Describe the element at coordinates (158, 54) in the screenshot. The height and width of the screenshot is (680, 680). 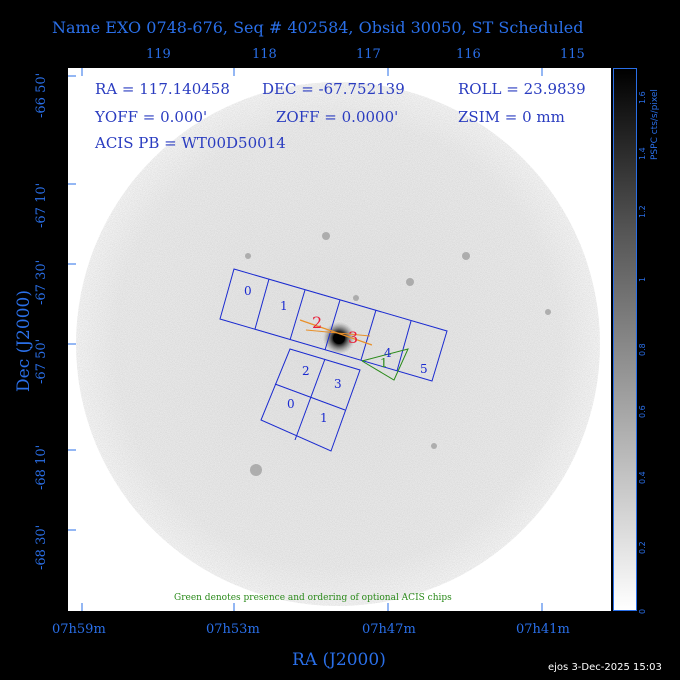
I see `top-tick-119: 119` at that location.